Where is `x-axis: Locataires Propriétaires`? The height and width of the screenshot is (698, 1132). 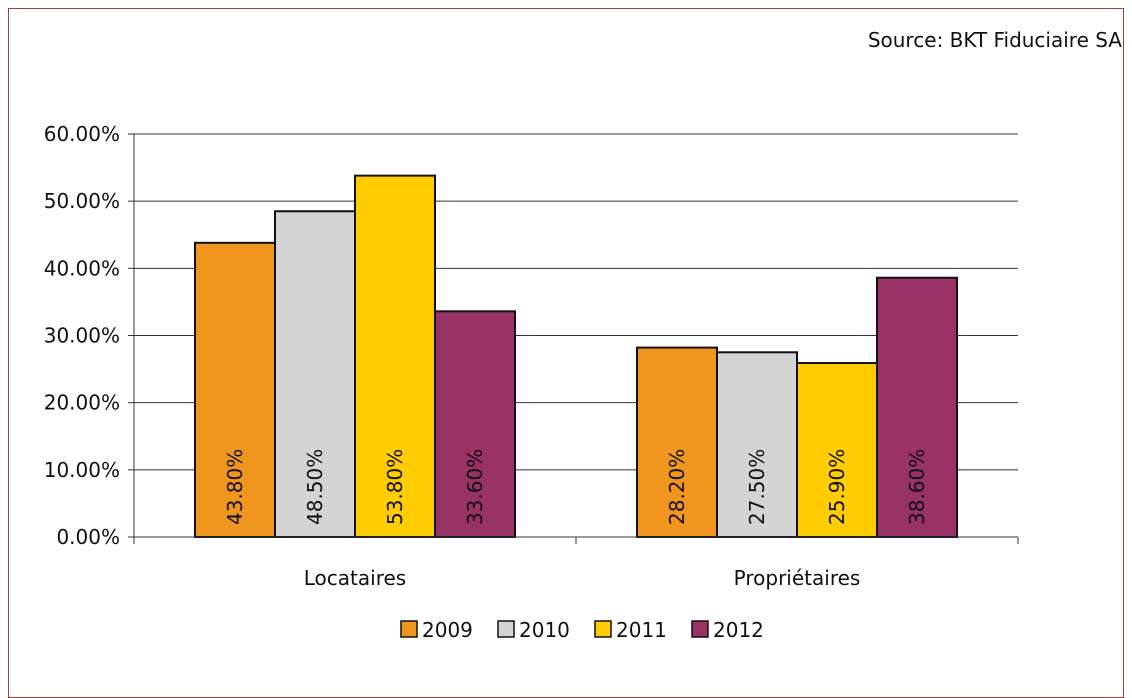
x-axis: Locataires Propriétaires is located at coordinates (576, 563).